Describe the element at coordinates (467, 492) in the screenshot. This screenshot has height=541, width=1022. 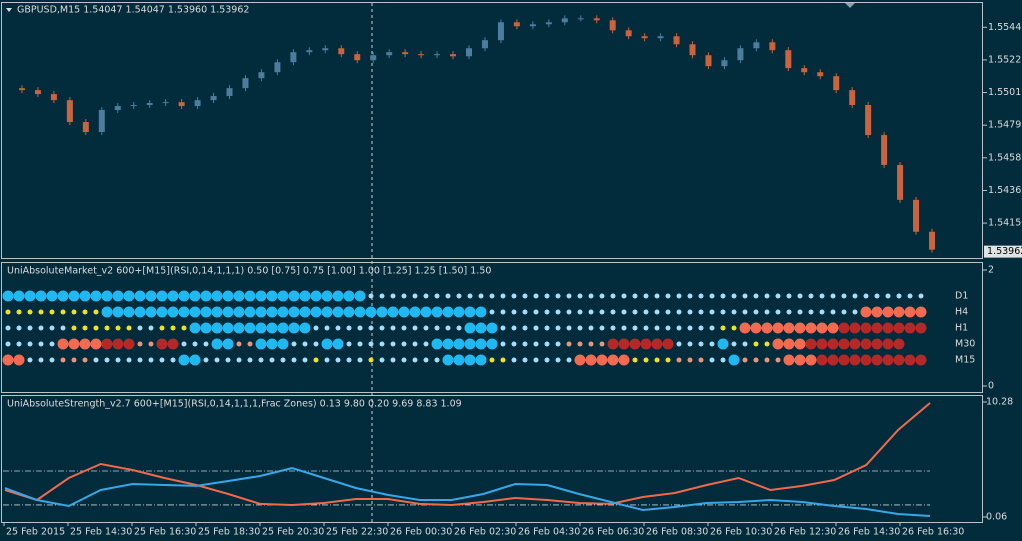
I see `strength-line` at that location.